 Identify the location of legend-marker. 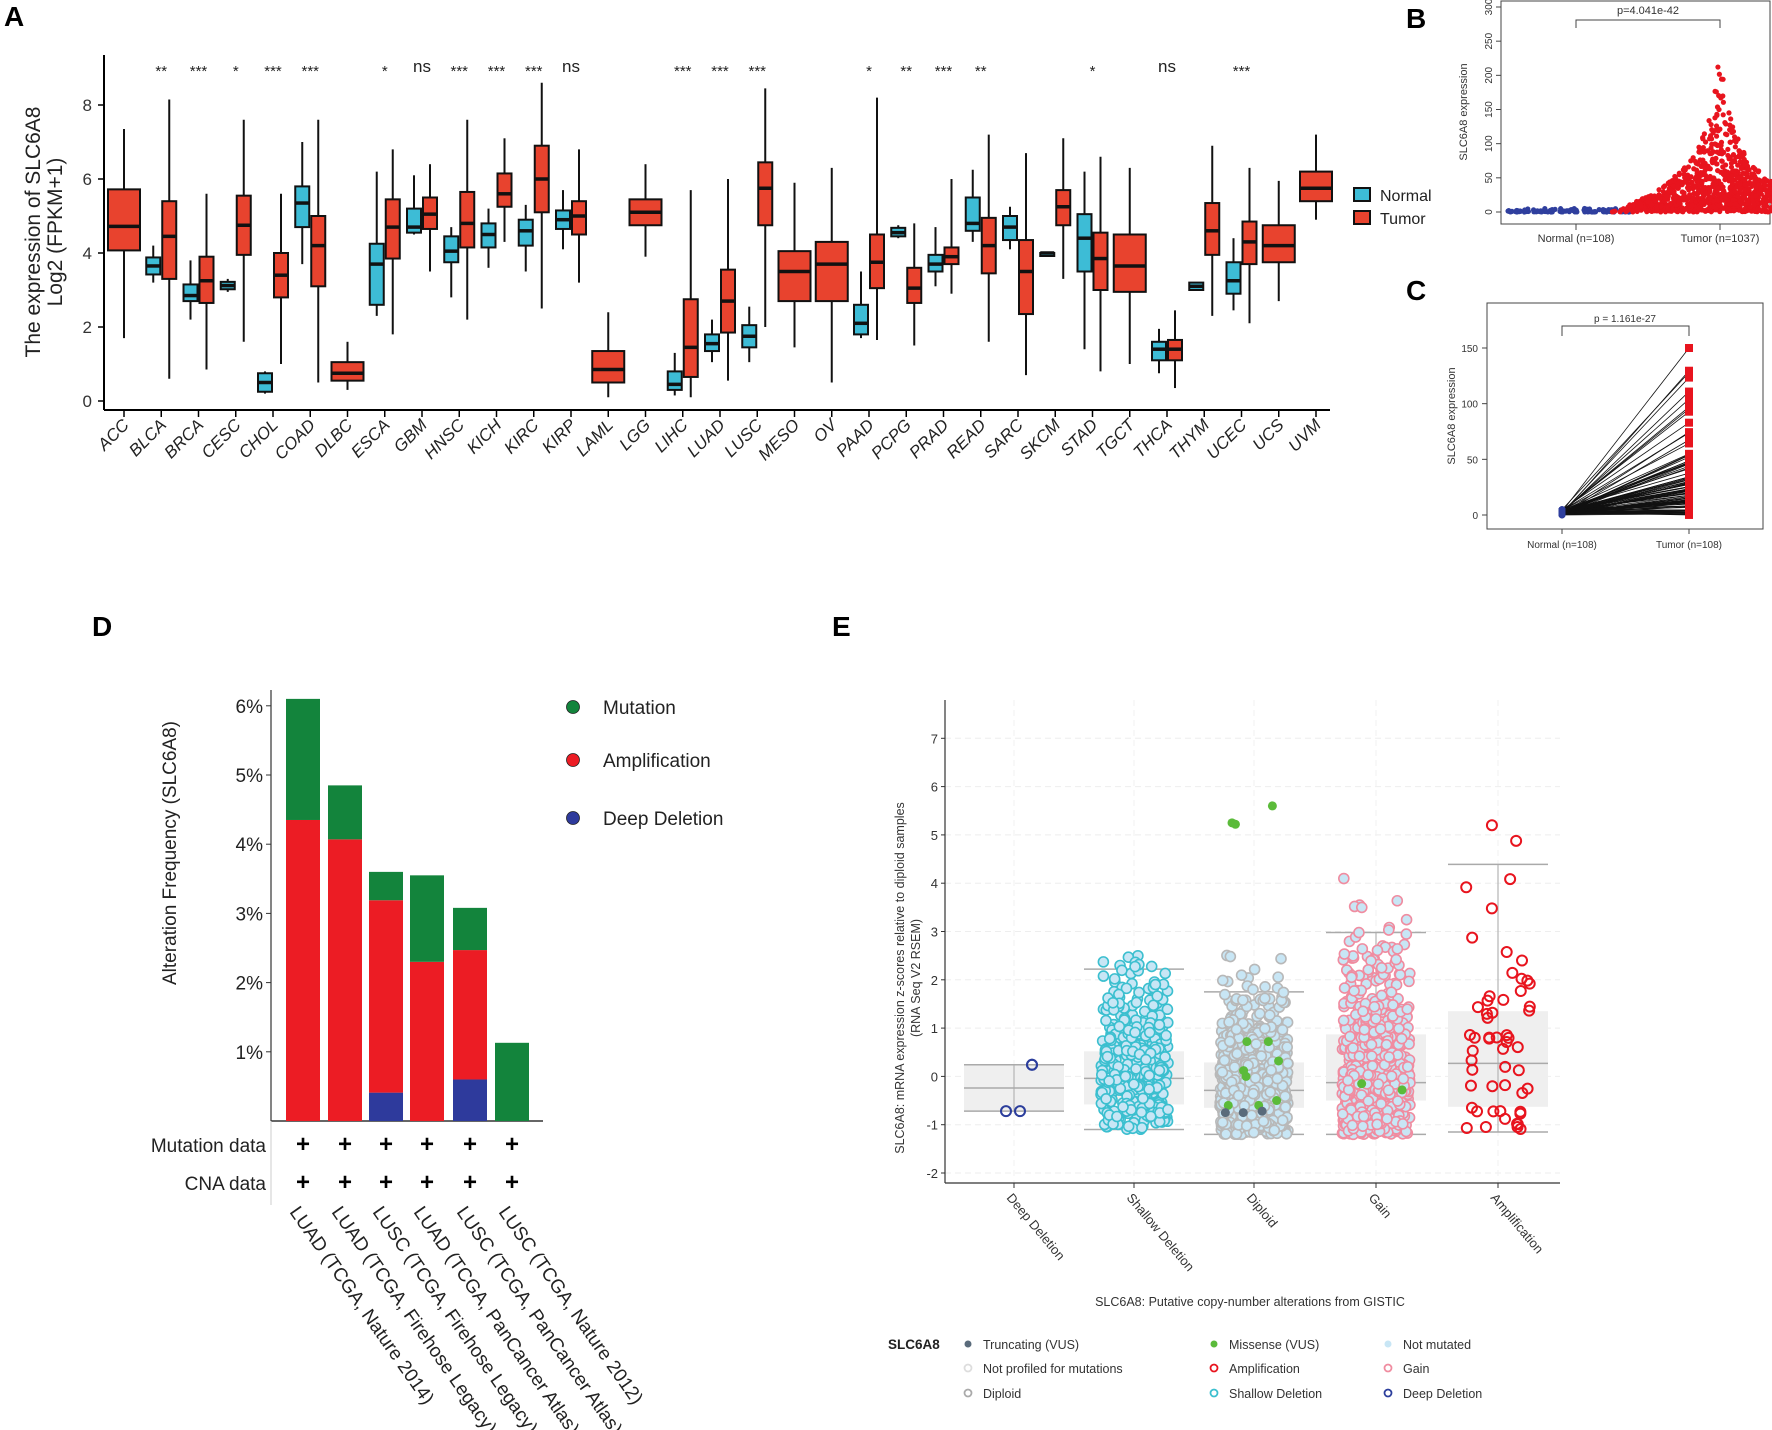
(1388, 1393).